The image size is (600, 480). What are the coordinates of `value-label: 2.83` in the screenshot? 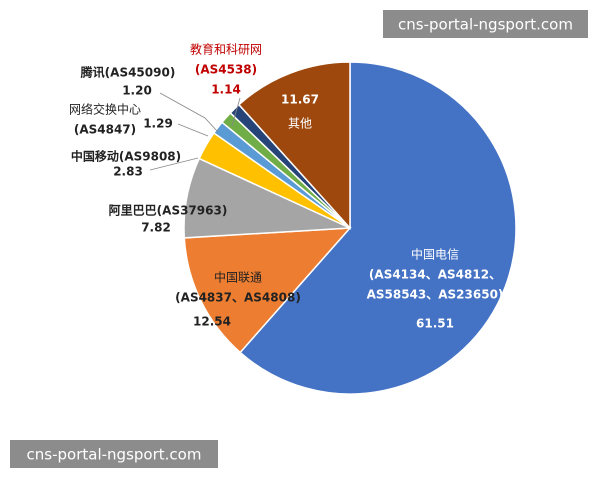 It's located at (128, 172).